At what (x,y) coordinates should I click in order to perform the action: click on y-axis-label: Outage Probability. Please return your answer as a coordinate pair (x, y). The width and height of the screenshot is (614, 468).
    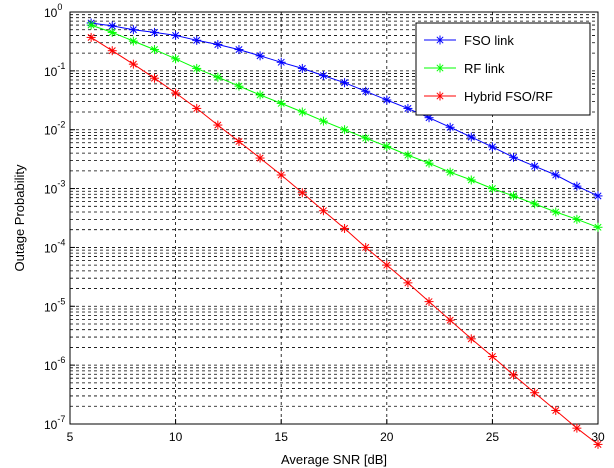
    Looking at the image, I should click on (19, 217).